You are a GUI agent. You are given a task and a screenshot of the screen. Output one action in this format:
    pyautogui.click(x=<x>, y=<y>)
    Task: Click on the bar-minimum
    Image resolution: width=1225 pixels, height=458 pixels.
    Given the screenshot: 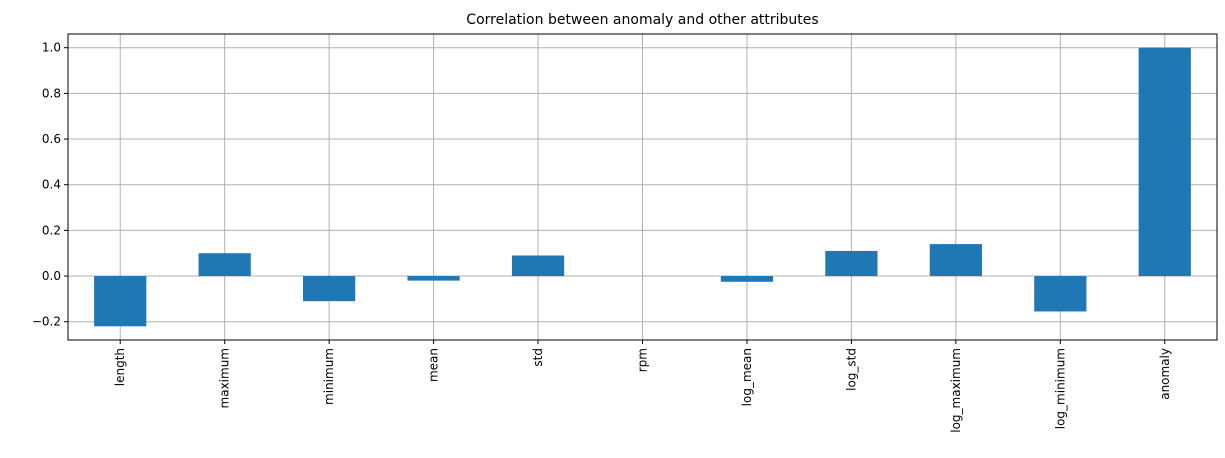 What is the action you would take?
    pyautogui.click(x=329, y=289)
    